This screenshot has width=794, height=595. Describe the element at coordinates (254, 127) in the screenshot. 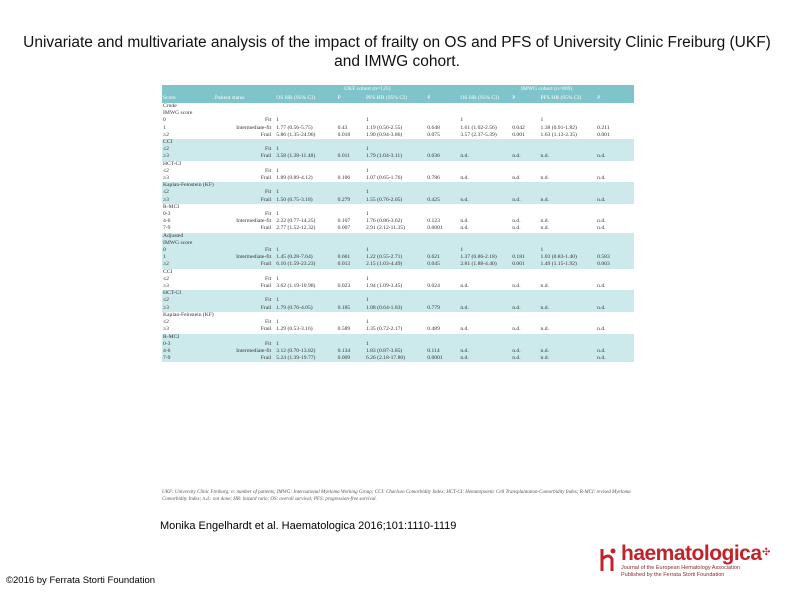

I see `table-cell: Intermediate-fit` at that location.